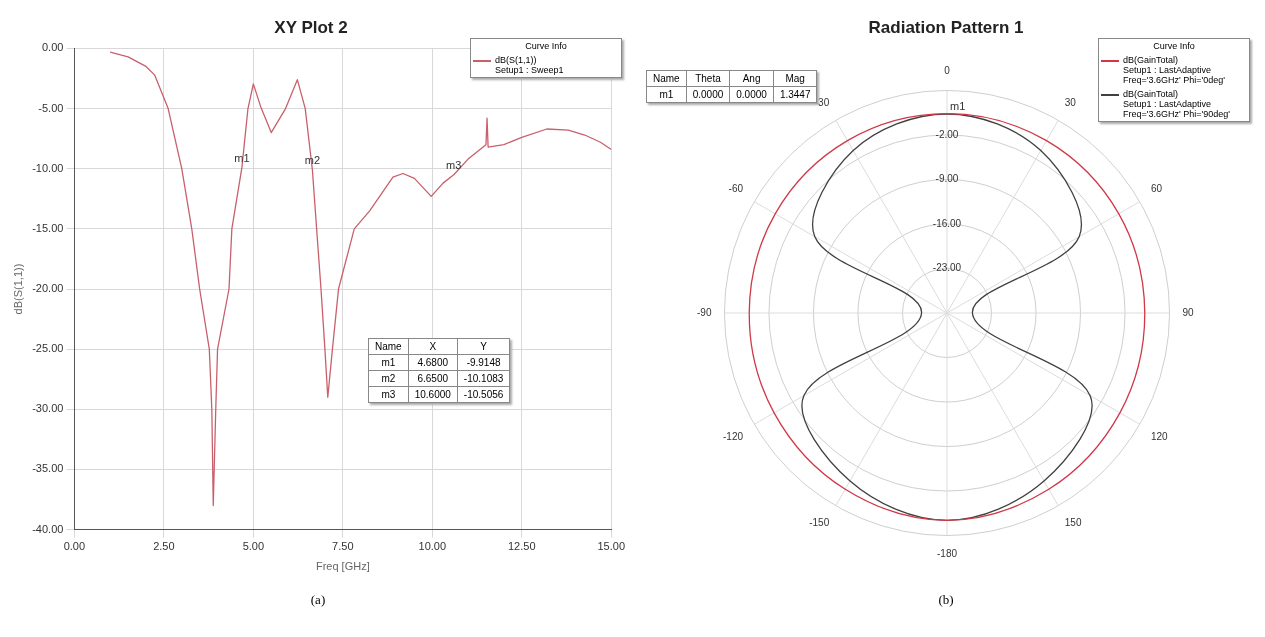 This screenshot has height=637, width=1265. I want to click on text: (b), so click(946, 600).